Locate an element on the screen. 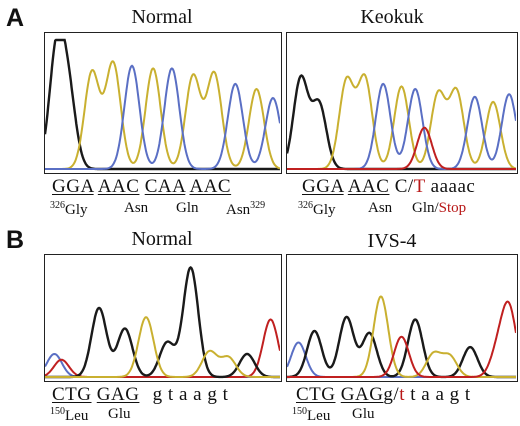 The width and height of the screenshot is (520, 426). panel-letter-b: B is located at coordinates (15, 240).